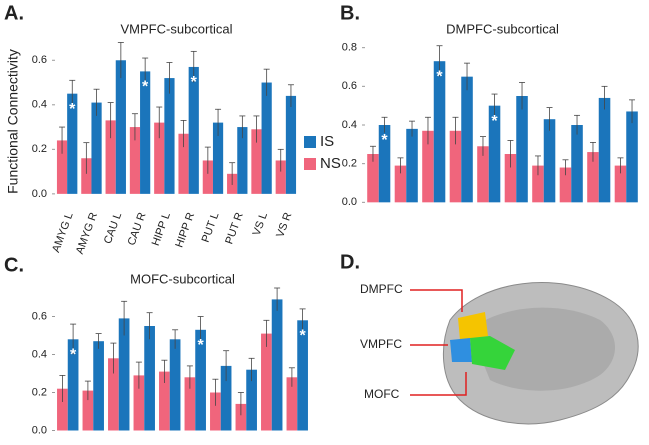  Describe the element at coordinates (502, 28) in the screenshot. I see `chart-title: DMPFC-subcortical` at that location.